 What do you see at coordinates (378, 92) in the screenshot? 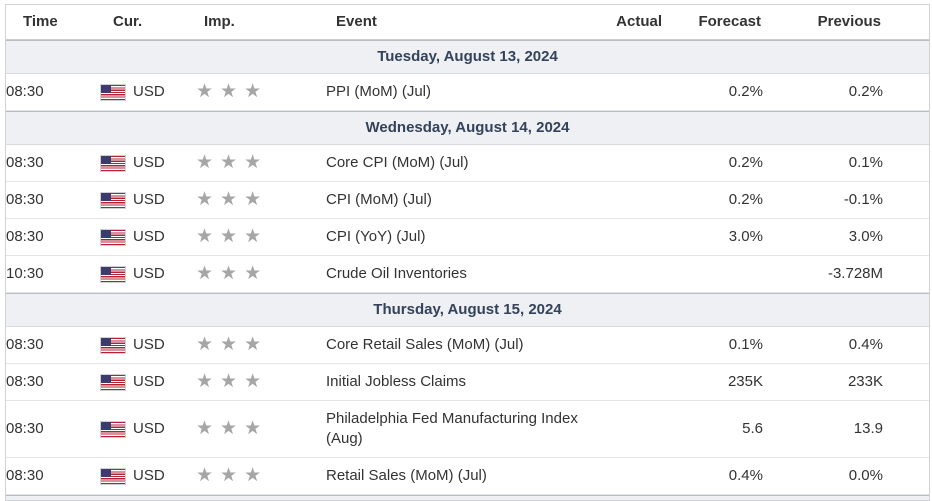
I see `event-link: PPI (MoM) (Jul)` at bounding box center [378, 92].